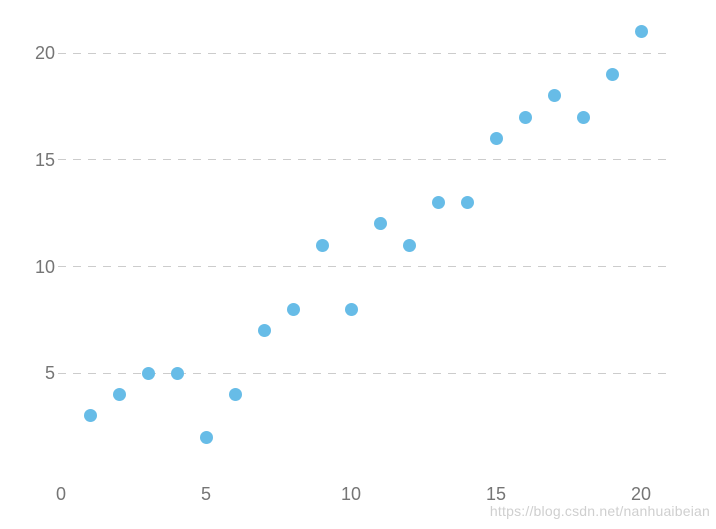  I want to click on y-axis-tick-label: 15, so click(44, 159).